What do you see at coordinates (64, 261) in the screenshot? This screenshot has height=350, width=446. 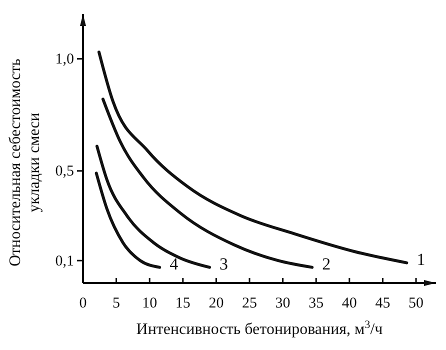 I see `y-tick-label: 0,1` at bounding box center [64, 261].